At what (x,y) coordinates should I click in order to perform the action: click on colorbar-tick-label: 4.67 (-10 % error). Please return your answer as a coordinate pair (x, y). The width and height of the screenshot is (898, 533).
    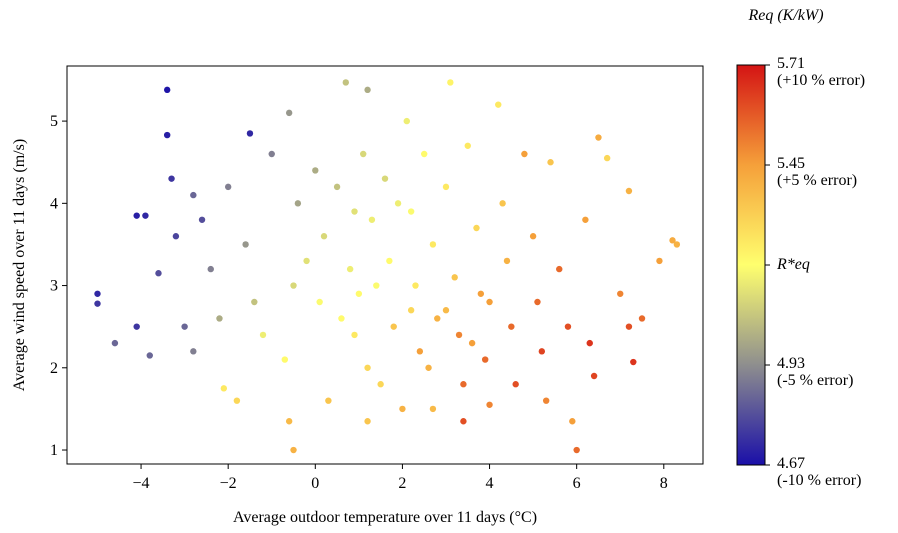
    Looking at the image, I should click on (819, 472).